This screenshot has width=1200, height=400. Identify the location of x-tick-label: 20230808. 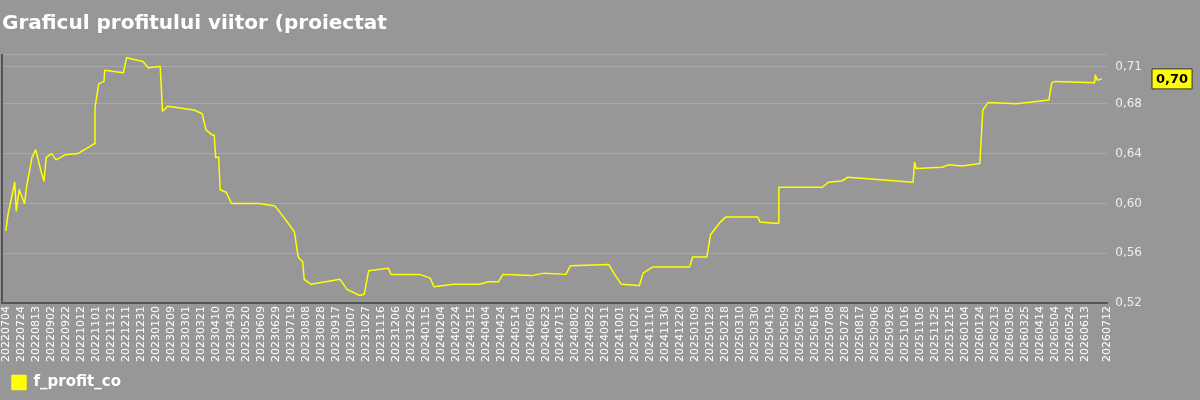
(305, 334).